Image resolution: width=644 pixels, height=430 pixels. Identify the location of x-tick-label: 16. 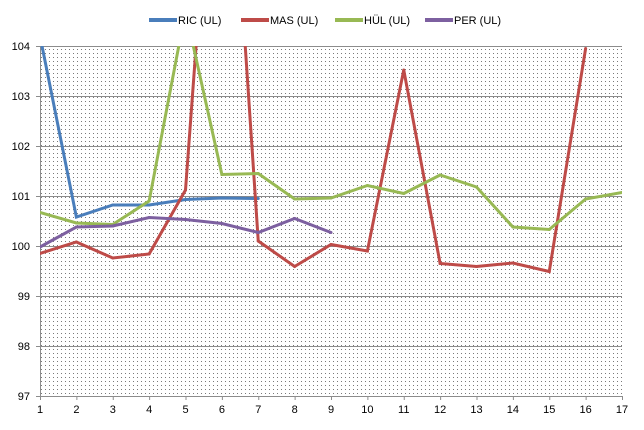
(586, 410).